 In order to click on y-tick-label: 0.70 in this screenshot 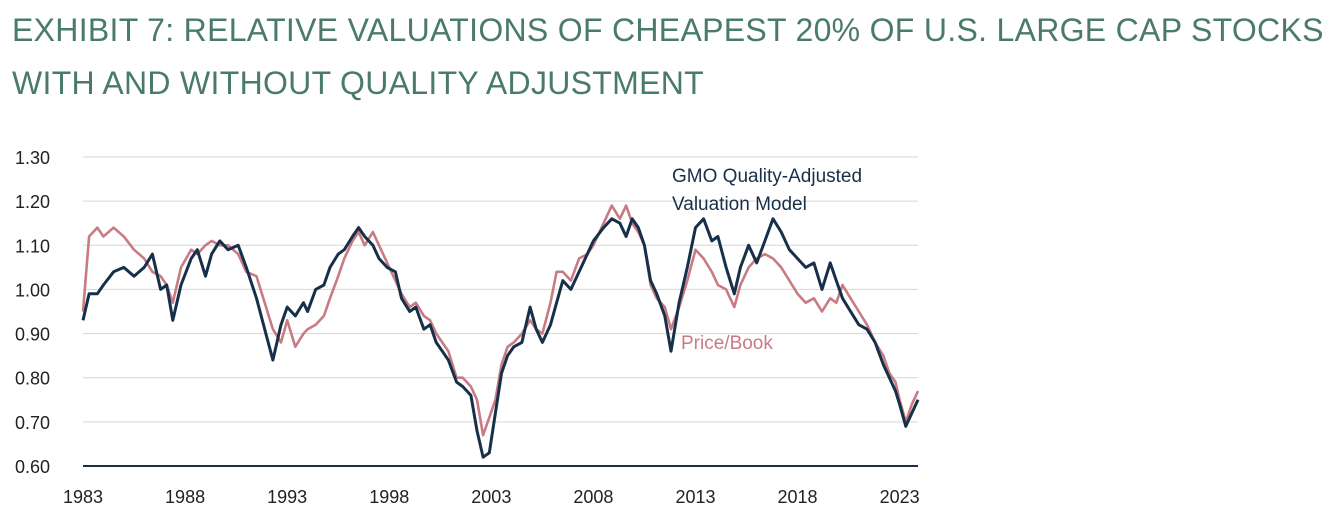, I will do `click(32, 423)`.